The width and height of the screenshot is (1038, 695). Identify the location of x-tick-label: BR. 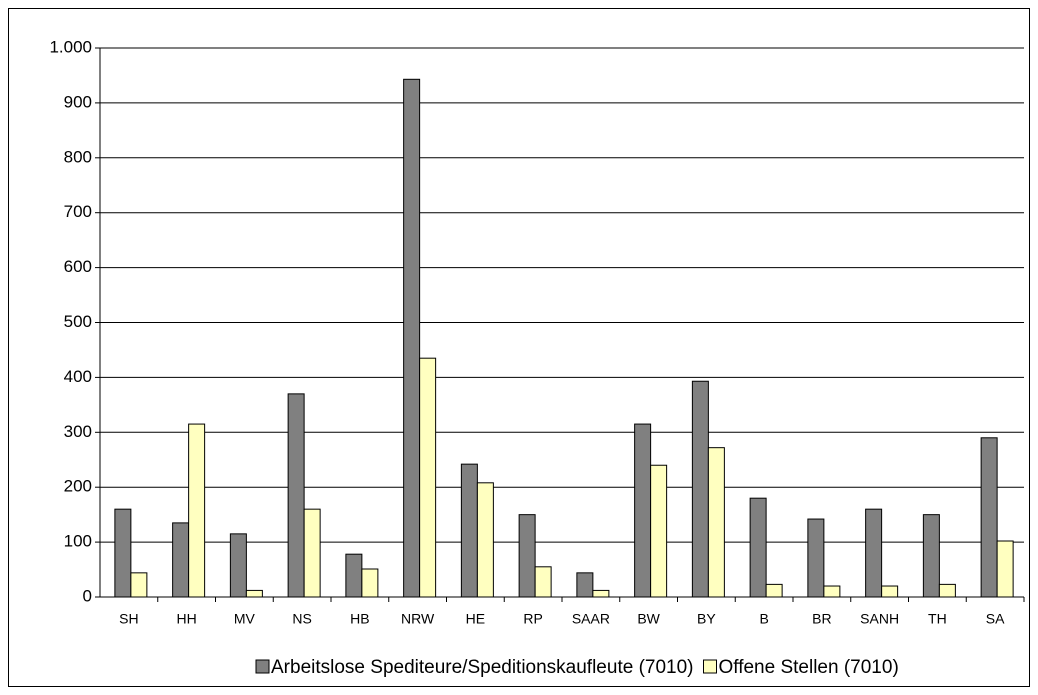
(821, 619).